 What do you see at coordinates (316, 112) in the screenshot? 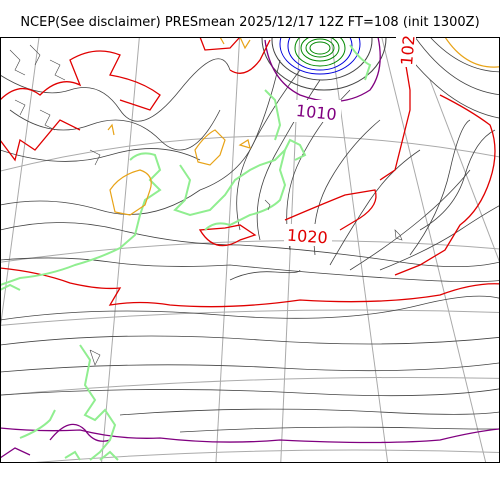
I see `contour-label-1010: 1010` at bounding box center [316, 112].